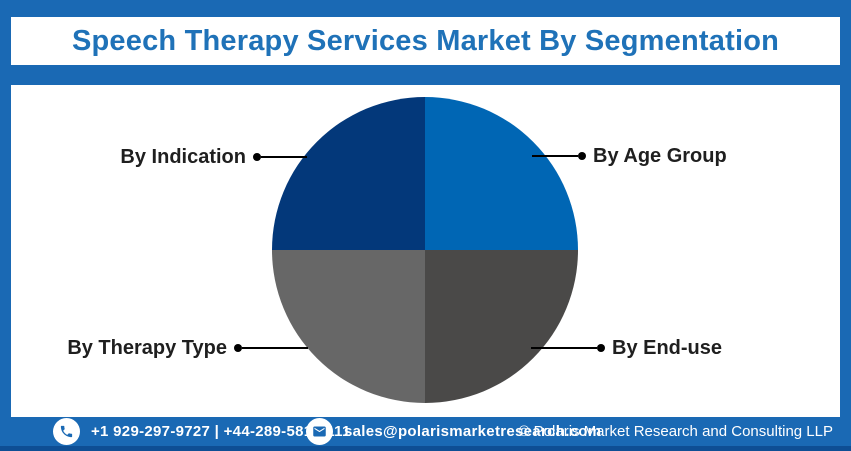 Image resolution: width=851 pixels, height=451 pixels. I want to click on footer-bottom-strip, so click(425, 448).